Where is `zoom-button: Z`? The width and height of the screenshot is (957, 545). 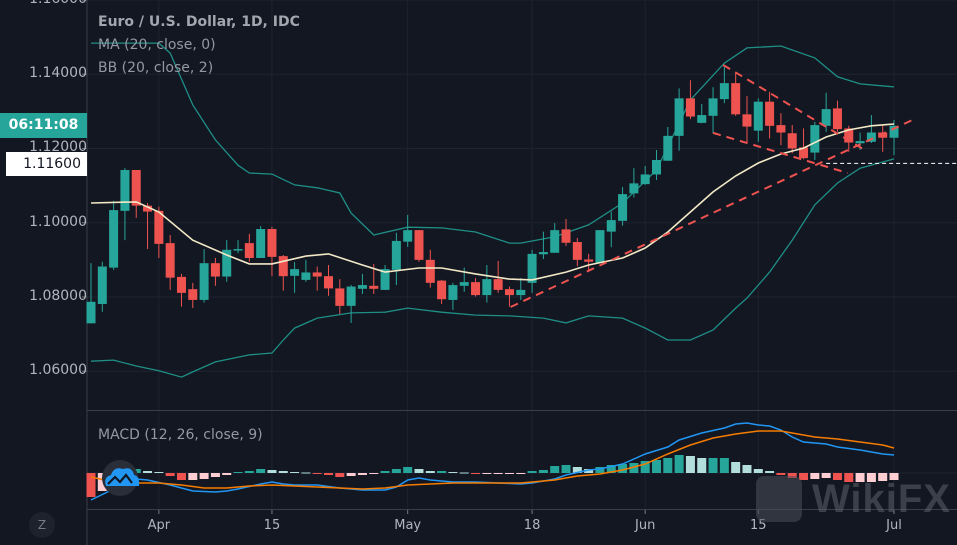
zoom-button: Z is located at coordinates (42, 525).